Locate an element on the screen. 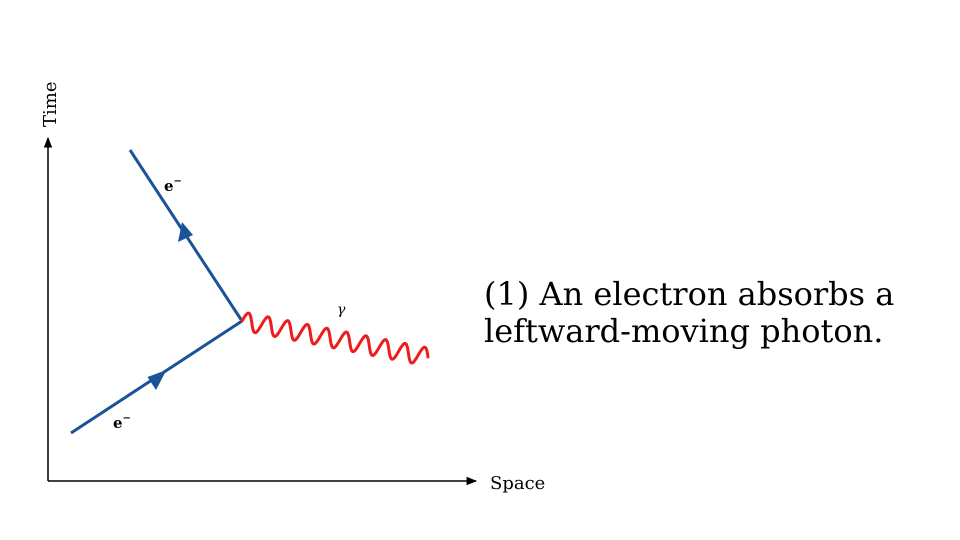 The width and height of the screenshot is (960, 540). incoming-electron-arrow is located at coordinates (157, 380).